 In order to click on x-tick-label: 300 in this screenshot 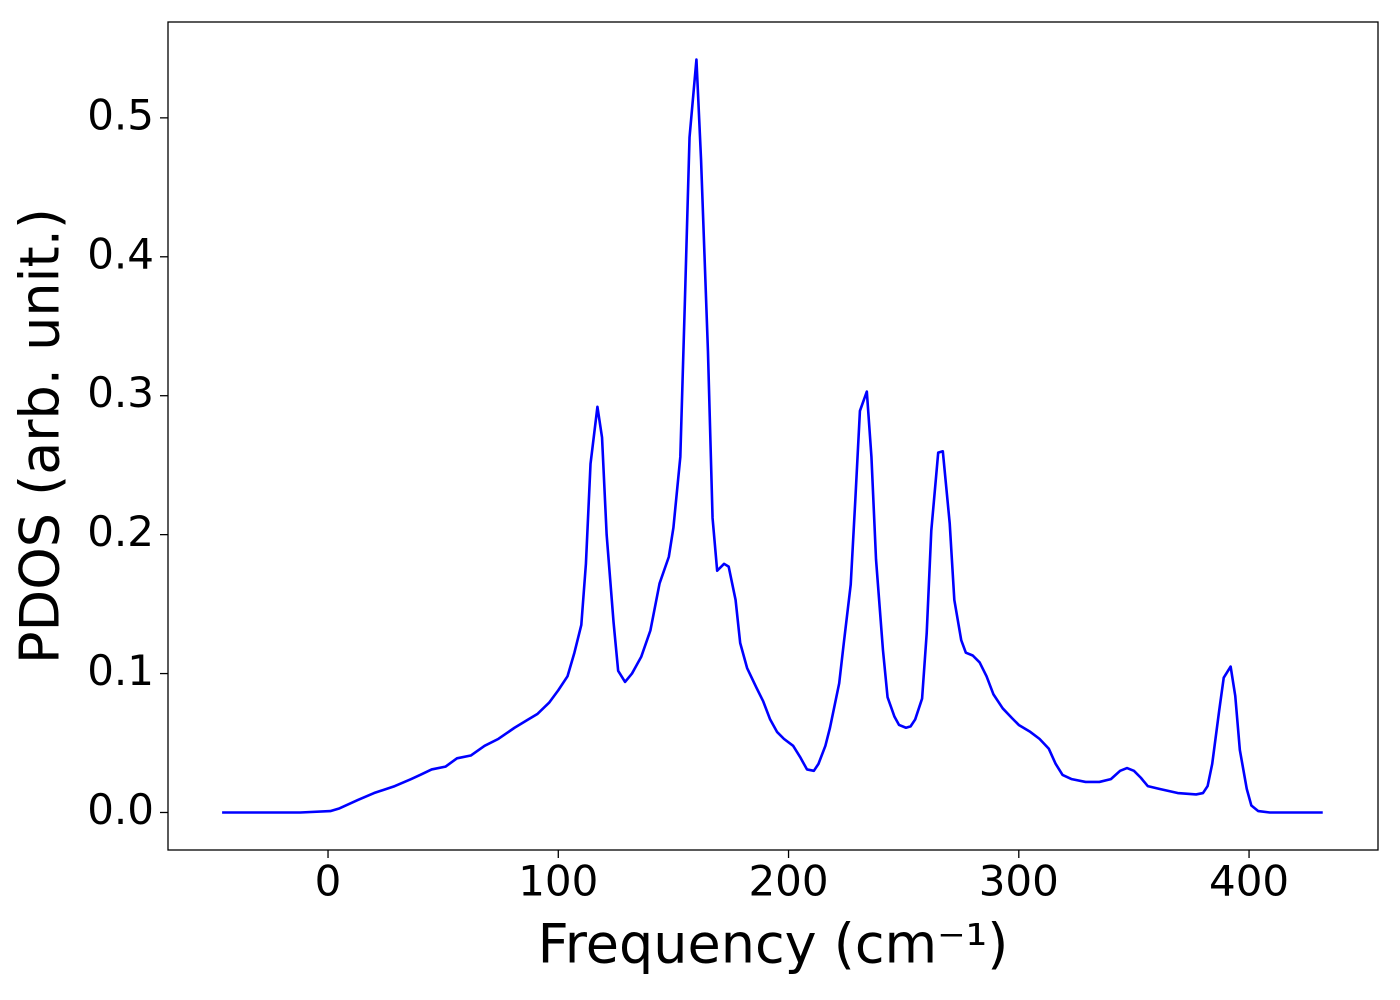, I will do `click(1019, 881)`.